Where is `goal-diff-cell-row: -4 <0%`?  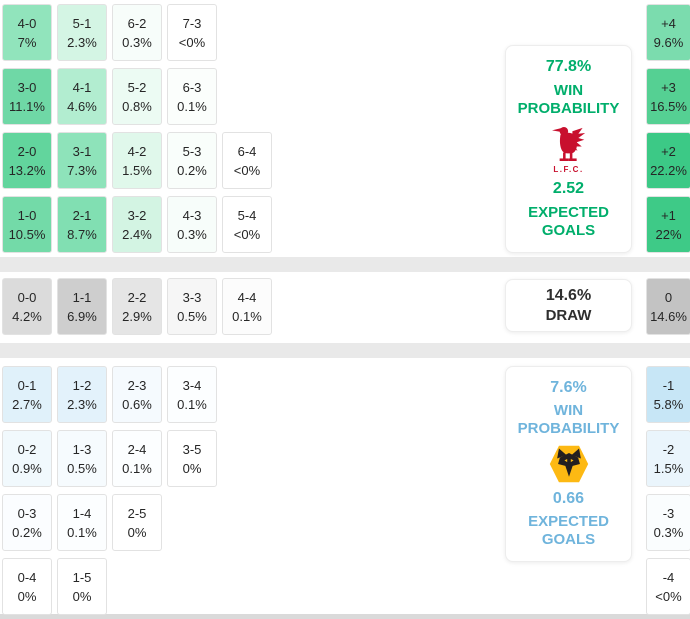
goal-diff-cell-row: -4 <0% is located at coordinates (668, 586).